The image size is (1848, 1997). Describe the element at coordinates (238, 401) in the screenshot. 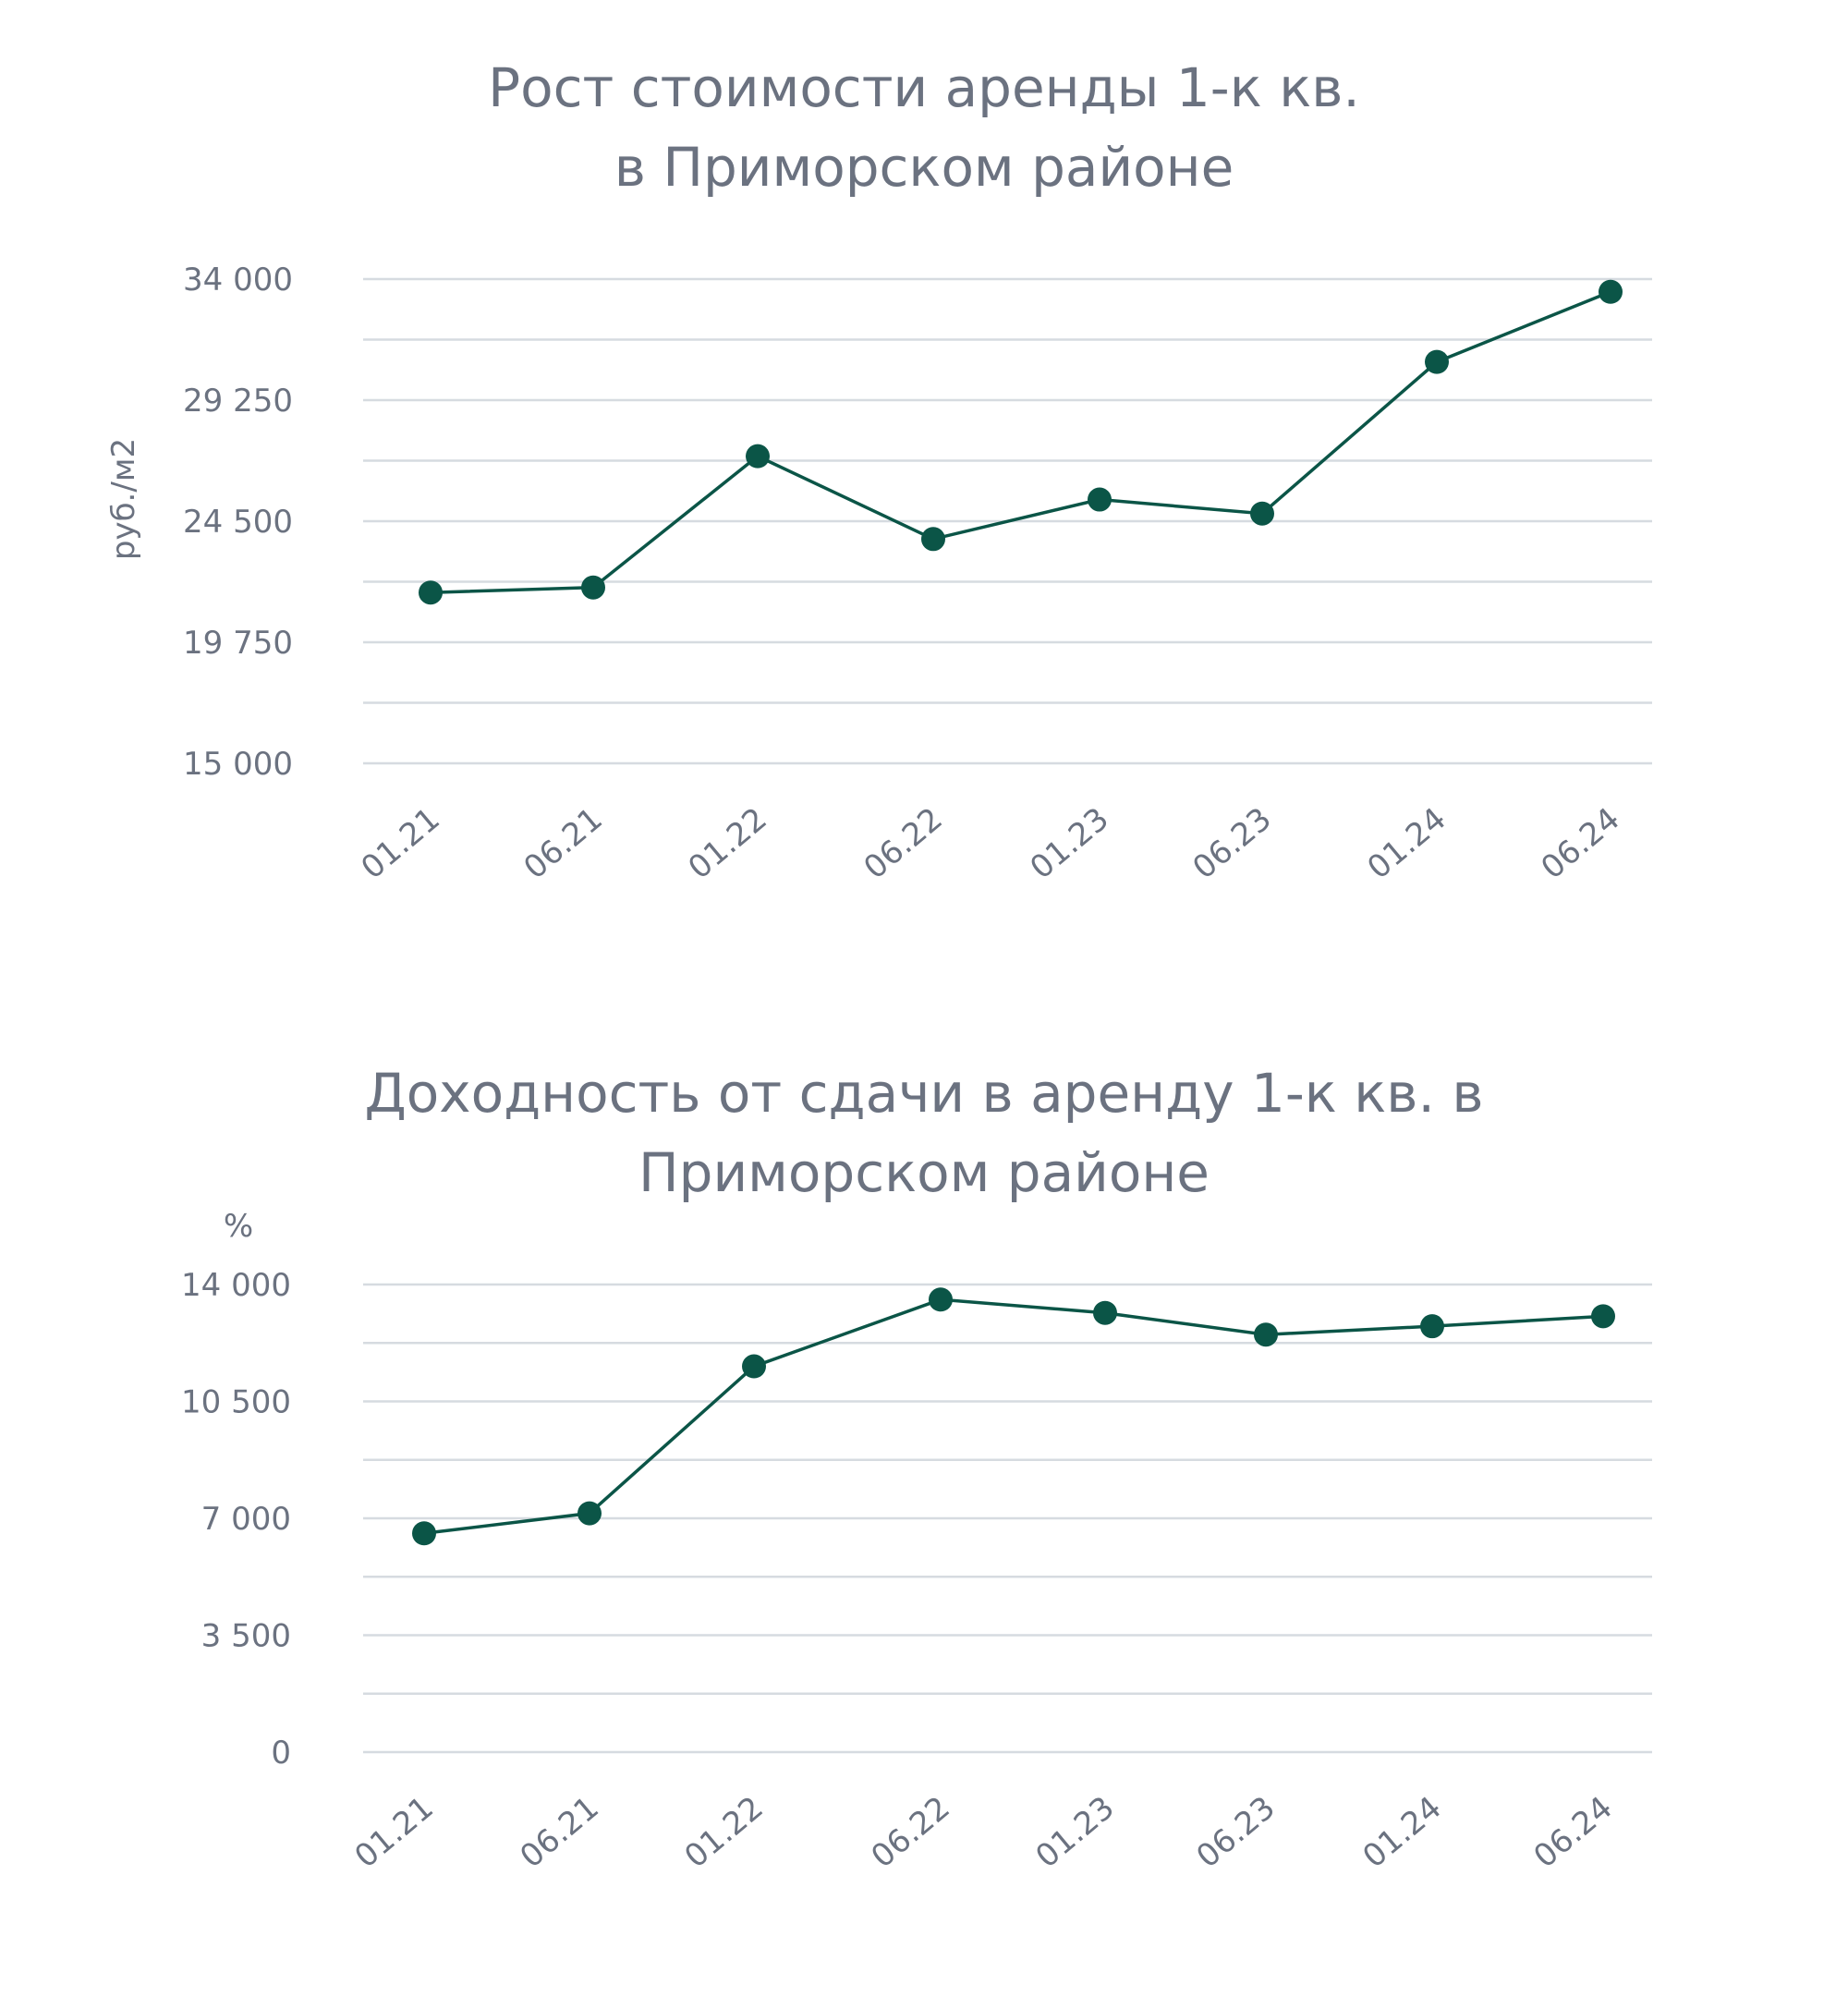

I see `y-tick-label: 29 250` at that location.